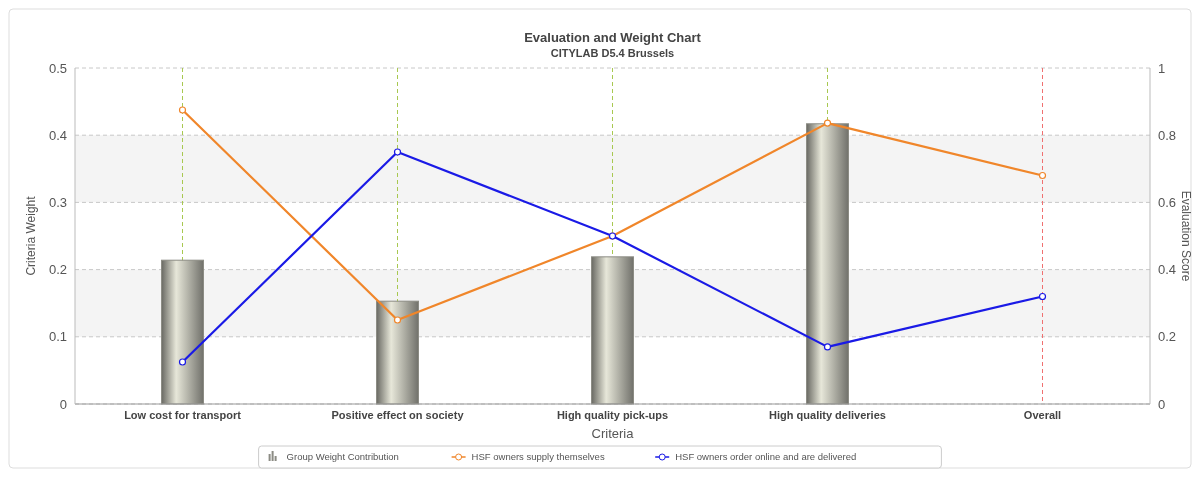  Describe the element at coordinates (1162, 68) in the screenshot. I see `y2-tick-label: 1` at that location.